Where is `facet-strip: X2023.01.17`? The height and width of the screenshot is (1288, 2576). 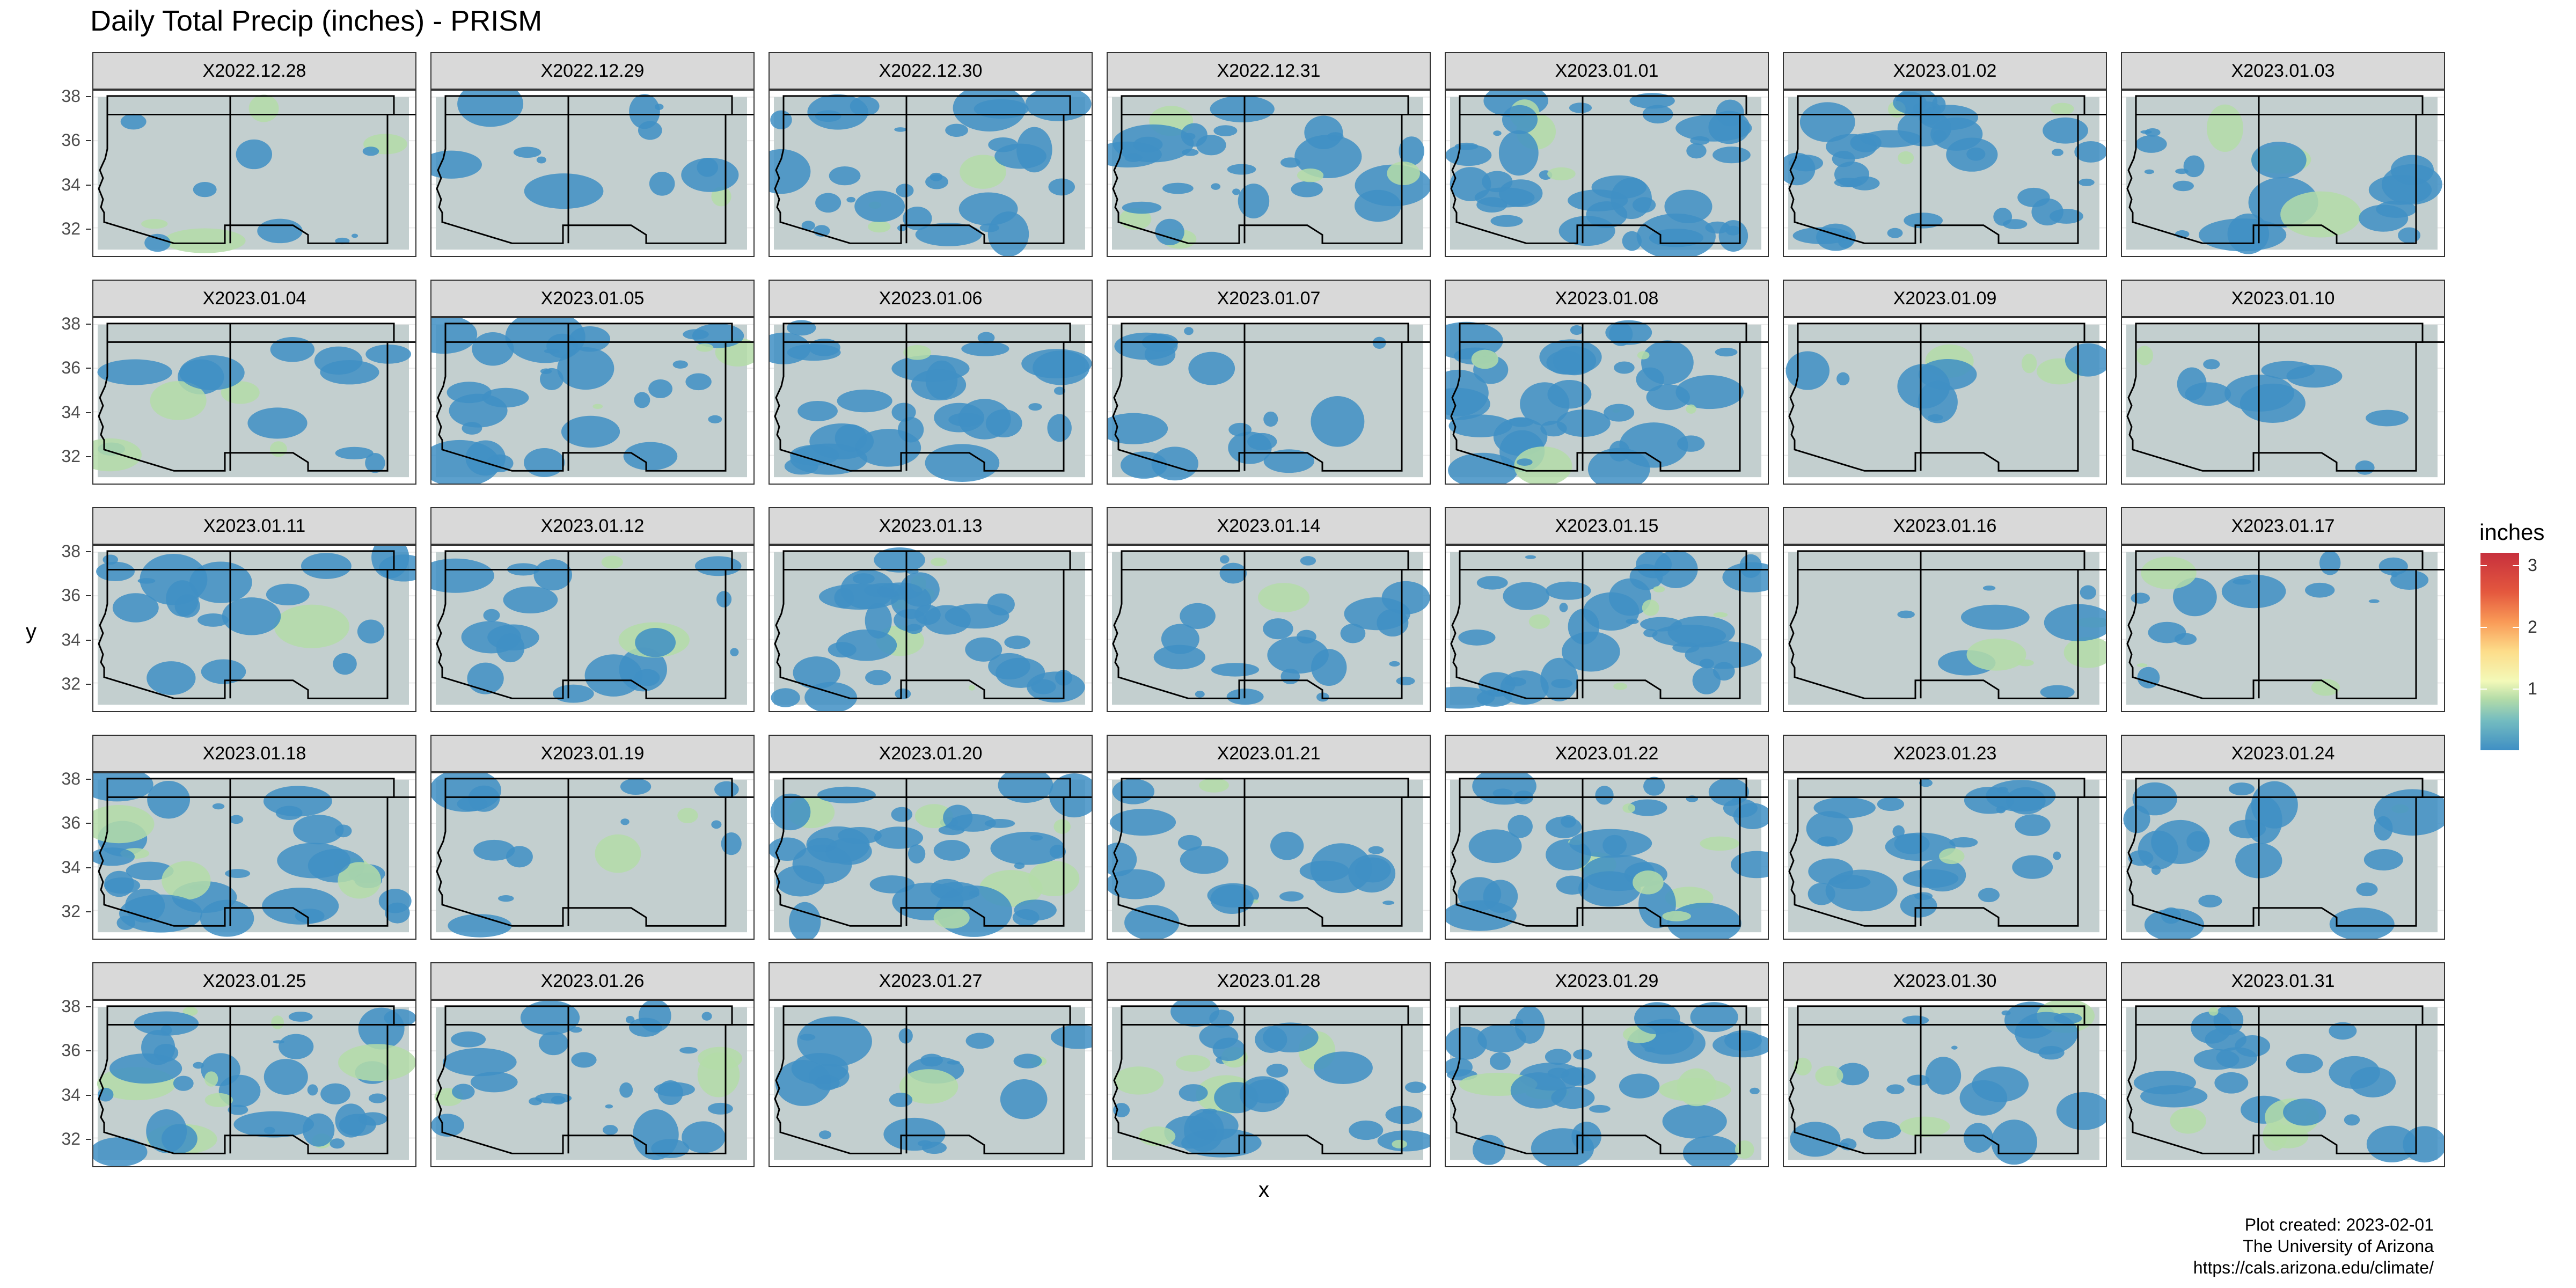 facet-strip: X2023.01.17 is located at coordinates (2283, 526).